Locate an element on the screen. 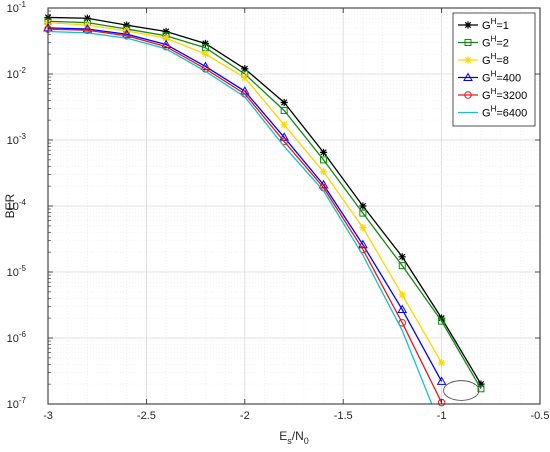 The image size is (550, 452). x-tick-label: -3 is located at coordinates (48, 416).